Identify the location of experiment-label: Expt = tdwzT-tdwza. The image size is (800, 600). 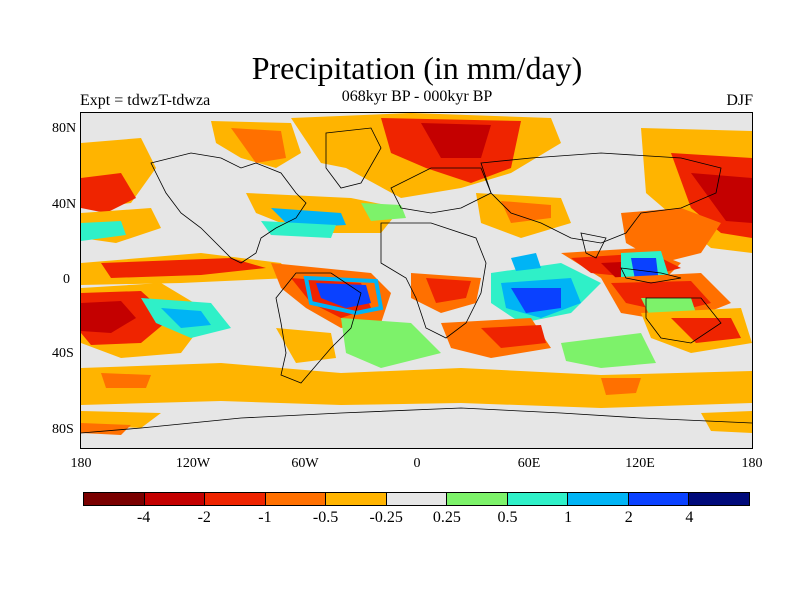
(145, 100).